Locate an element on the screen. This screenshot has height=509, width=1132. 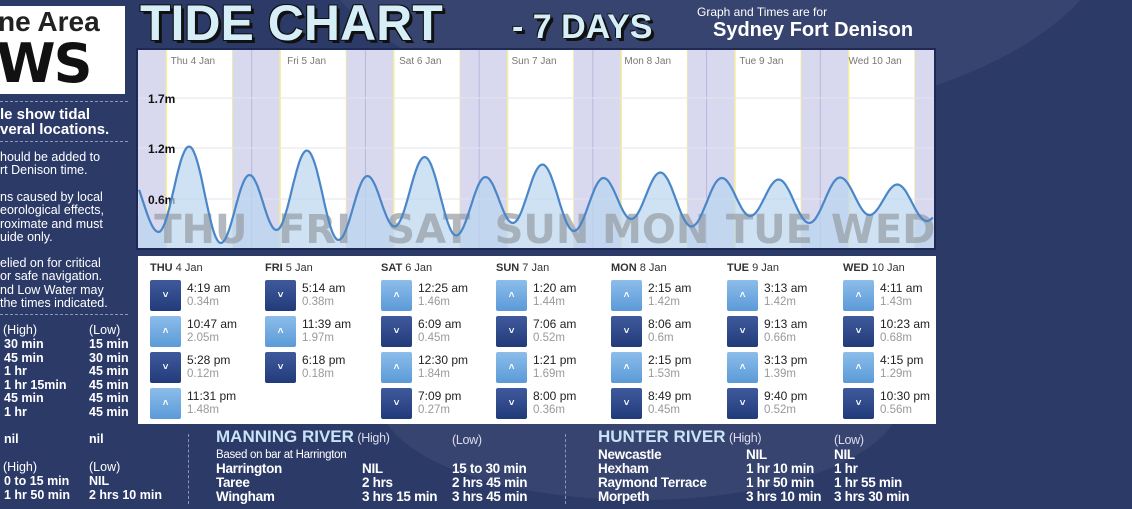
offset-low: 45 min is located at coordinates (109, 398).